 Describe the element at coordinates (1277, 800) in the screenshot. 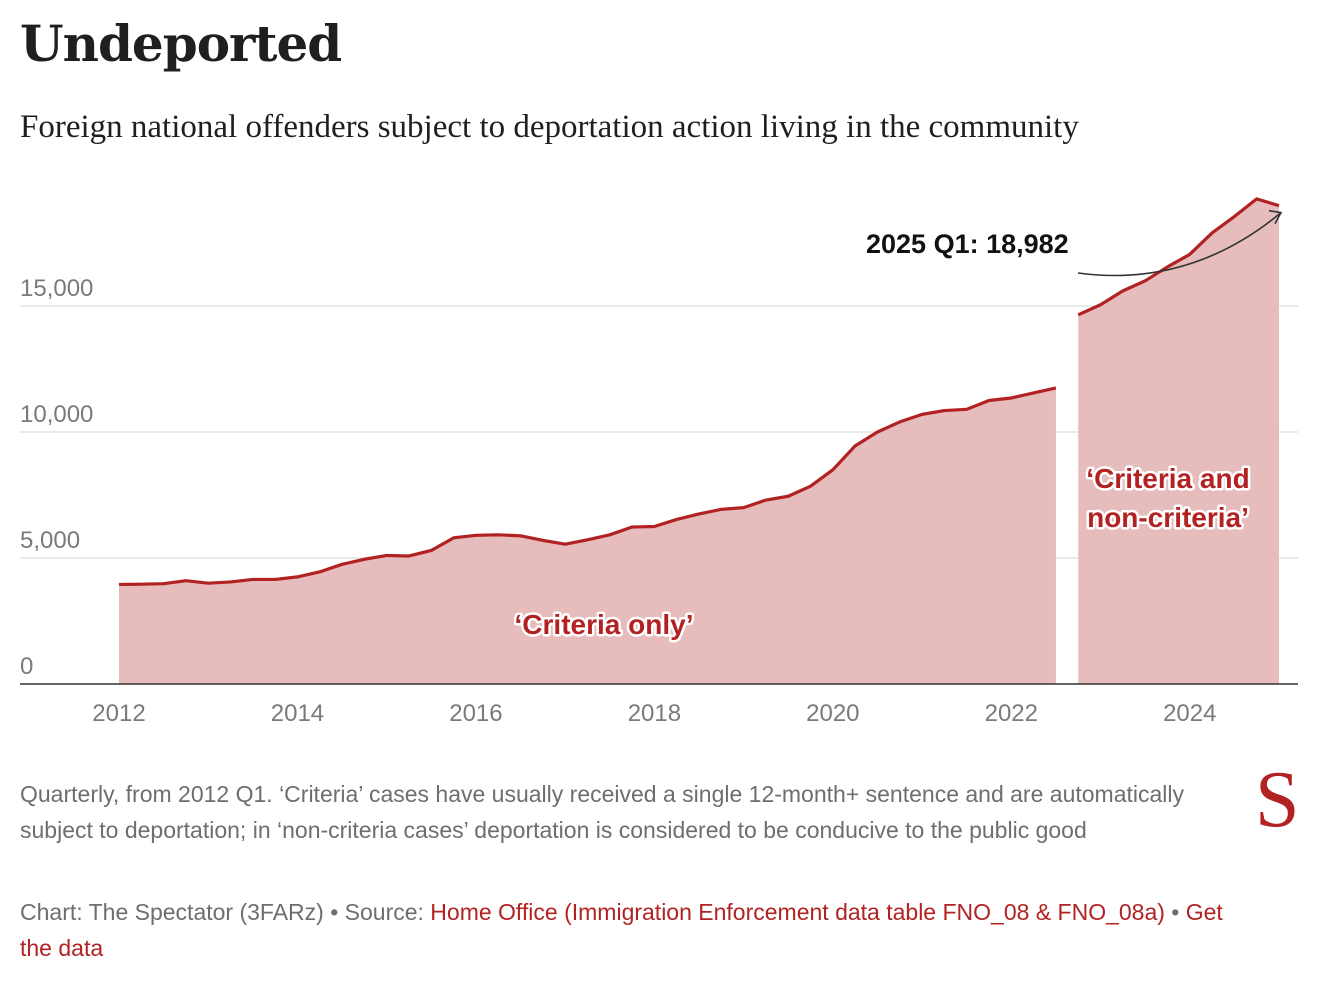

I see `spectator-logo: S` at that location.